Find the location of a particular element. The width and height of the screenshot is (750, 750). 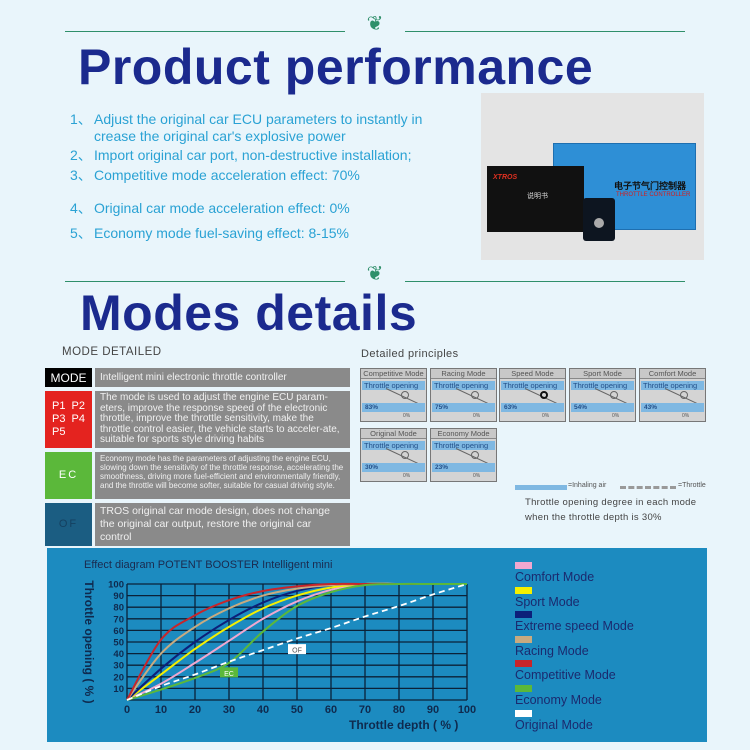

mode-label: EC is located at coordinates (68, 475).